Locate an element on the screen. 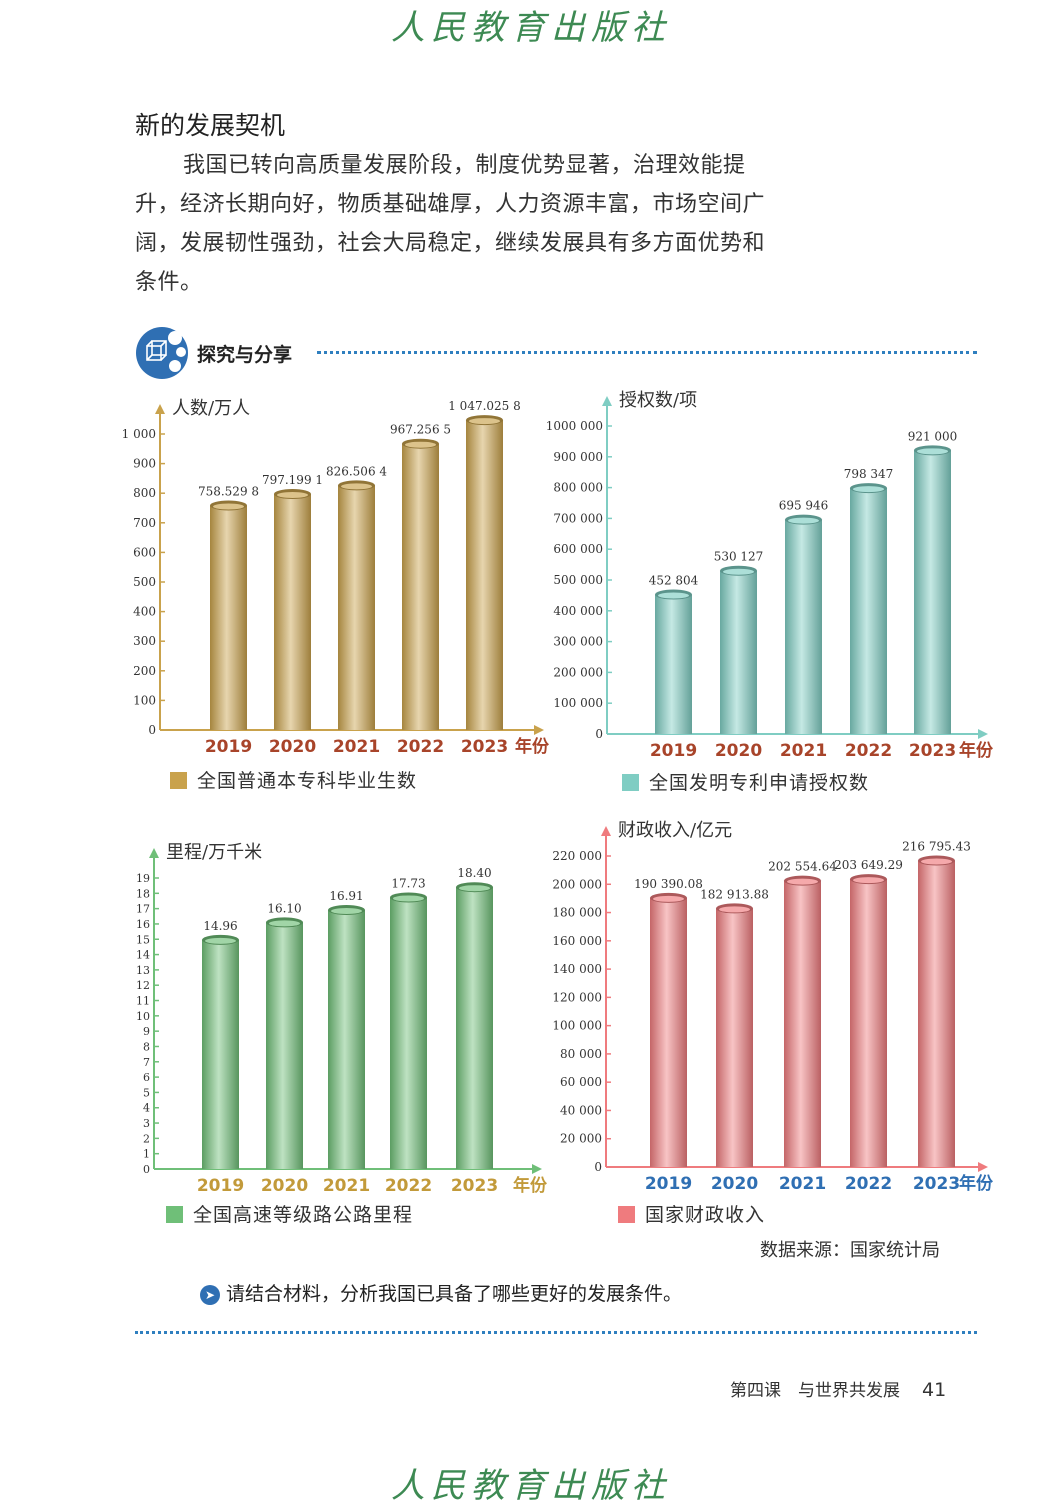 The height and width of the screenshot is (1507, 1062). legend-patents: 全国发明专利申请授权数 is located at coordinates (745, 781).